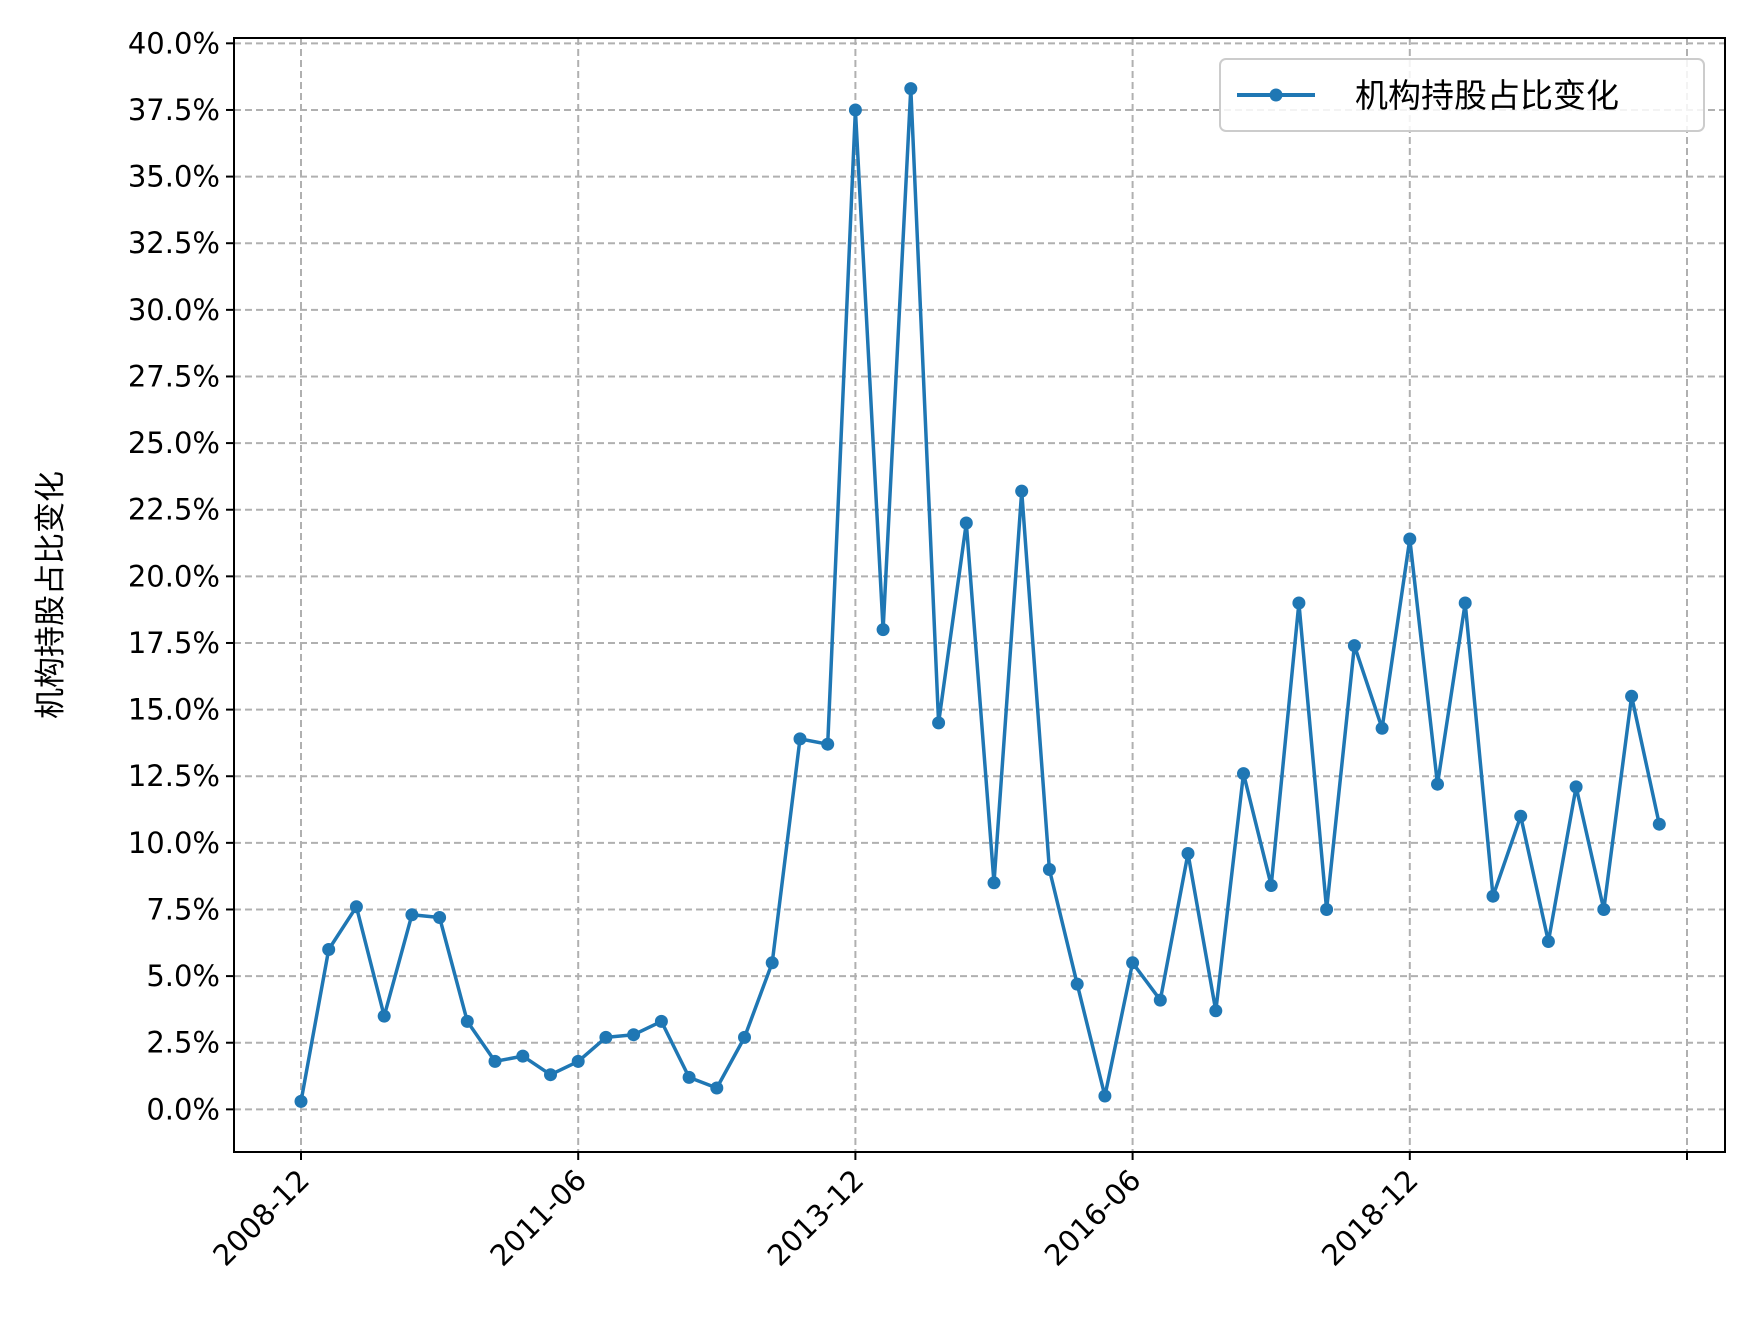 This screenshot has width=1750, height=1342. Describe the element at coordinates (183, 909) in the screenshot. I see `y-tick-label: 7.5%` at that location.